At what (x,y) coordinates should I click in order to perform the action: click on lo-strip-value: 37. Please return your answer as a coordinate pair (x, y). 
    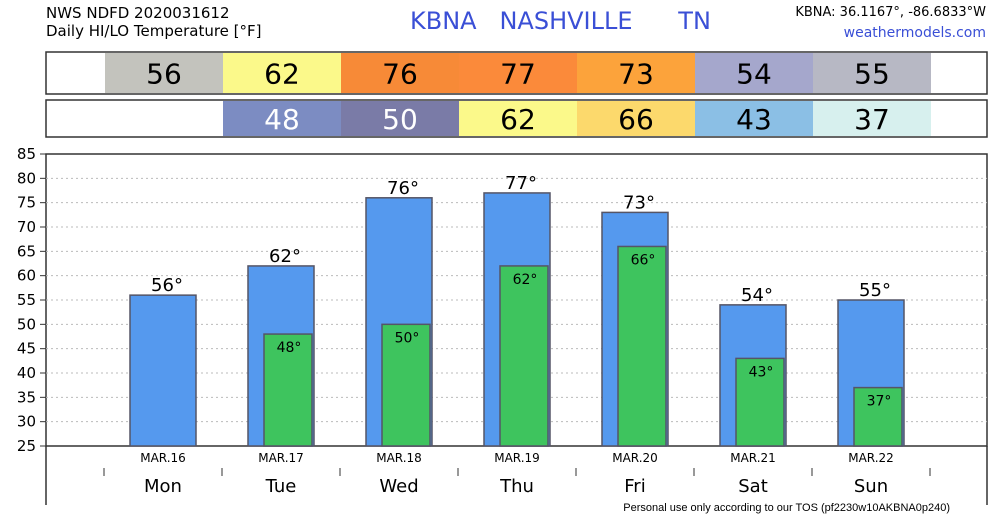
    Looking at the image, I should click on (872, 119).